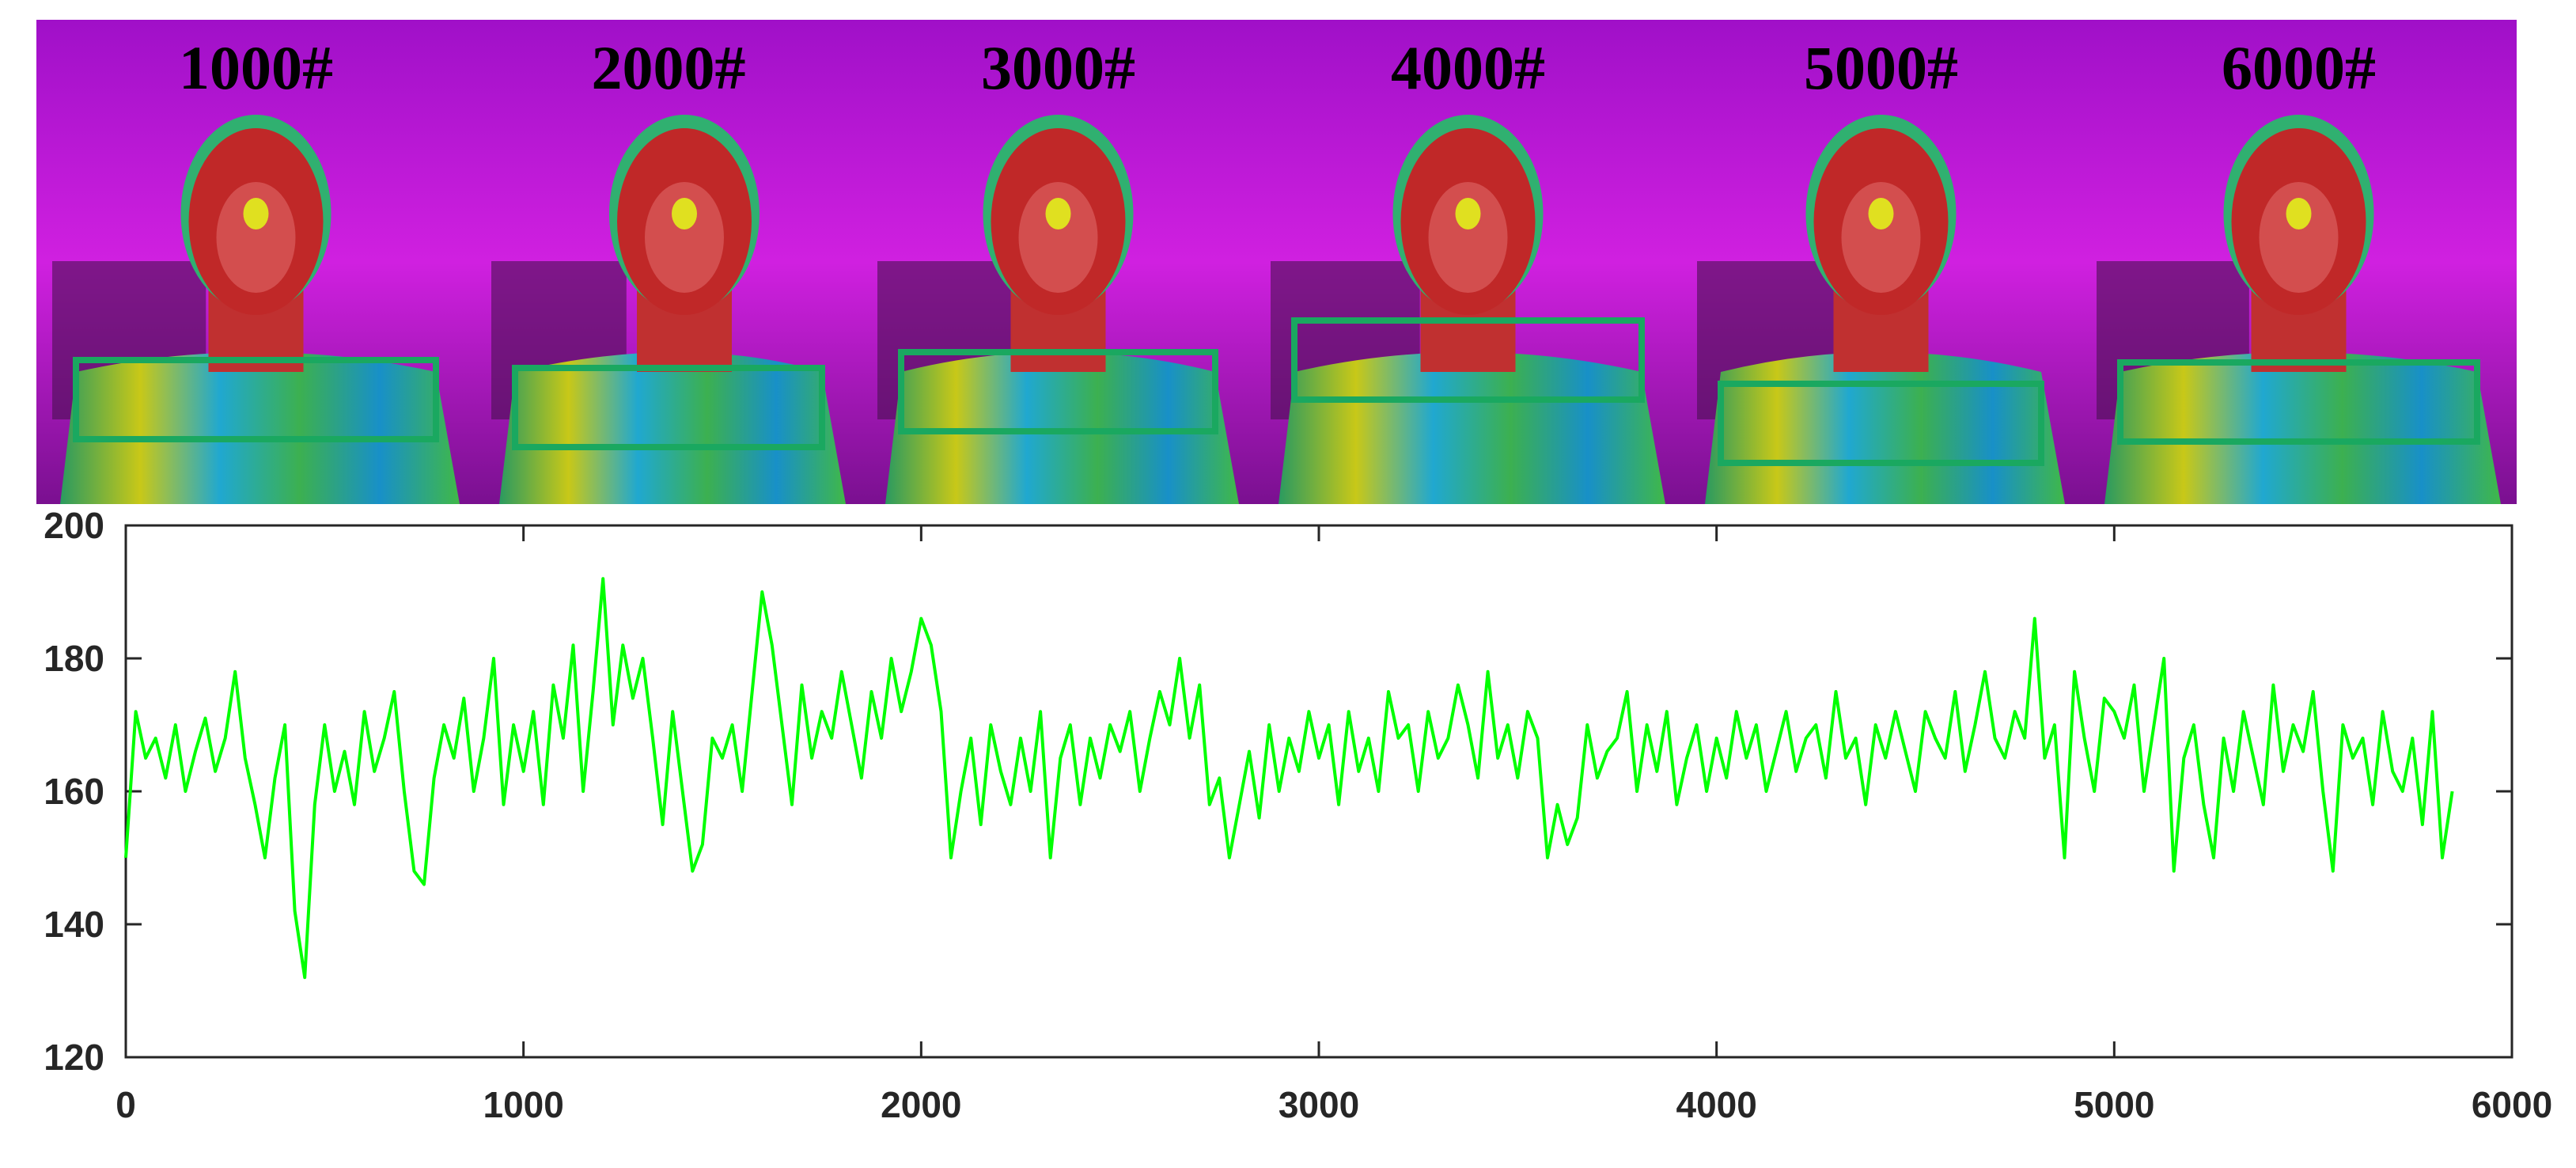 This screenshot has width=2576, height=1168. I want to click on panel-label: 6000#, so click(2299, 67).